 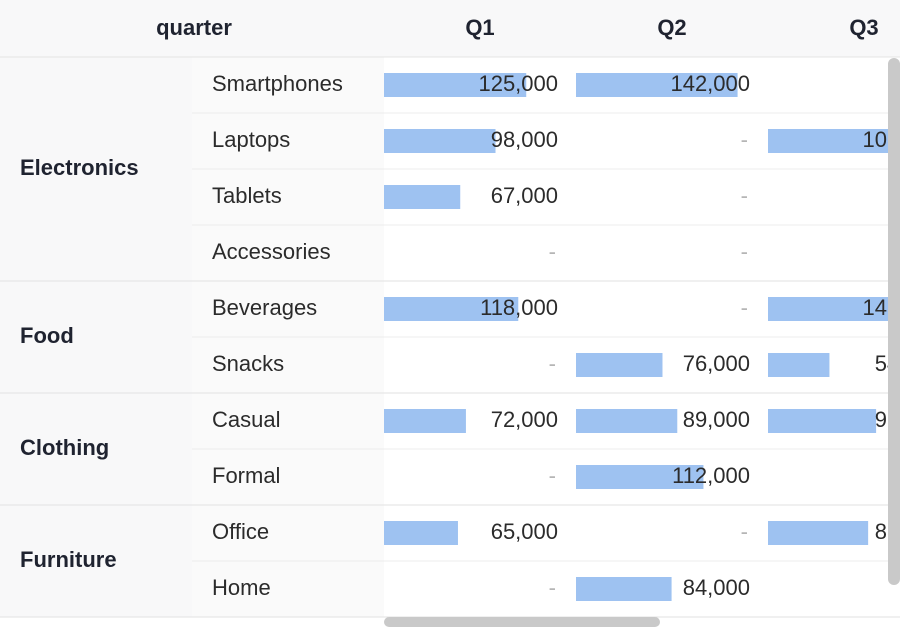 What do you see at coordinates (264, 307) in the screenshot?
I see `row-label: Beverages` at bounding box center [264, 307].